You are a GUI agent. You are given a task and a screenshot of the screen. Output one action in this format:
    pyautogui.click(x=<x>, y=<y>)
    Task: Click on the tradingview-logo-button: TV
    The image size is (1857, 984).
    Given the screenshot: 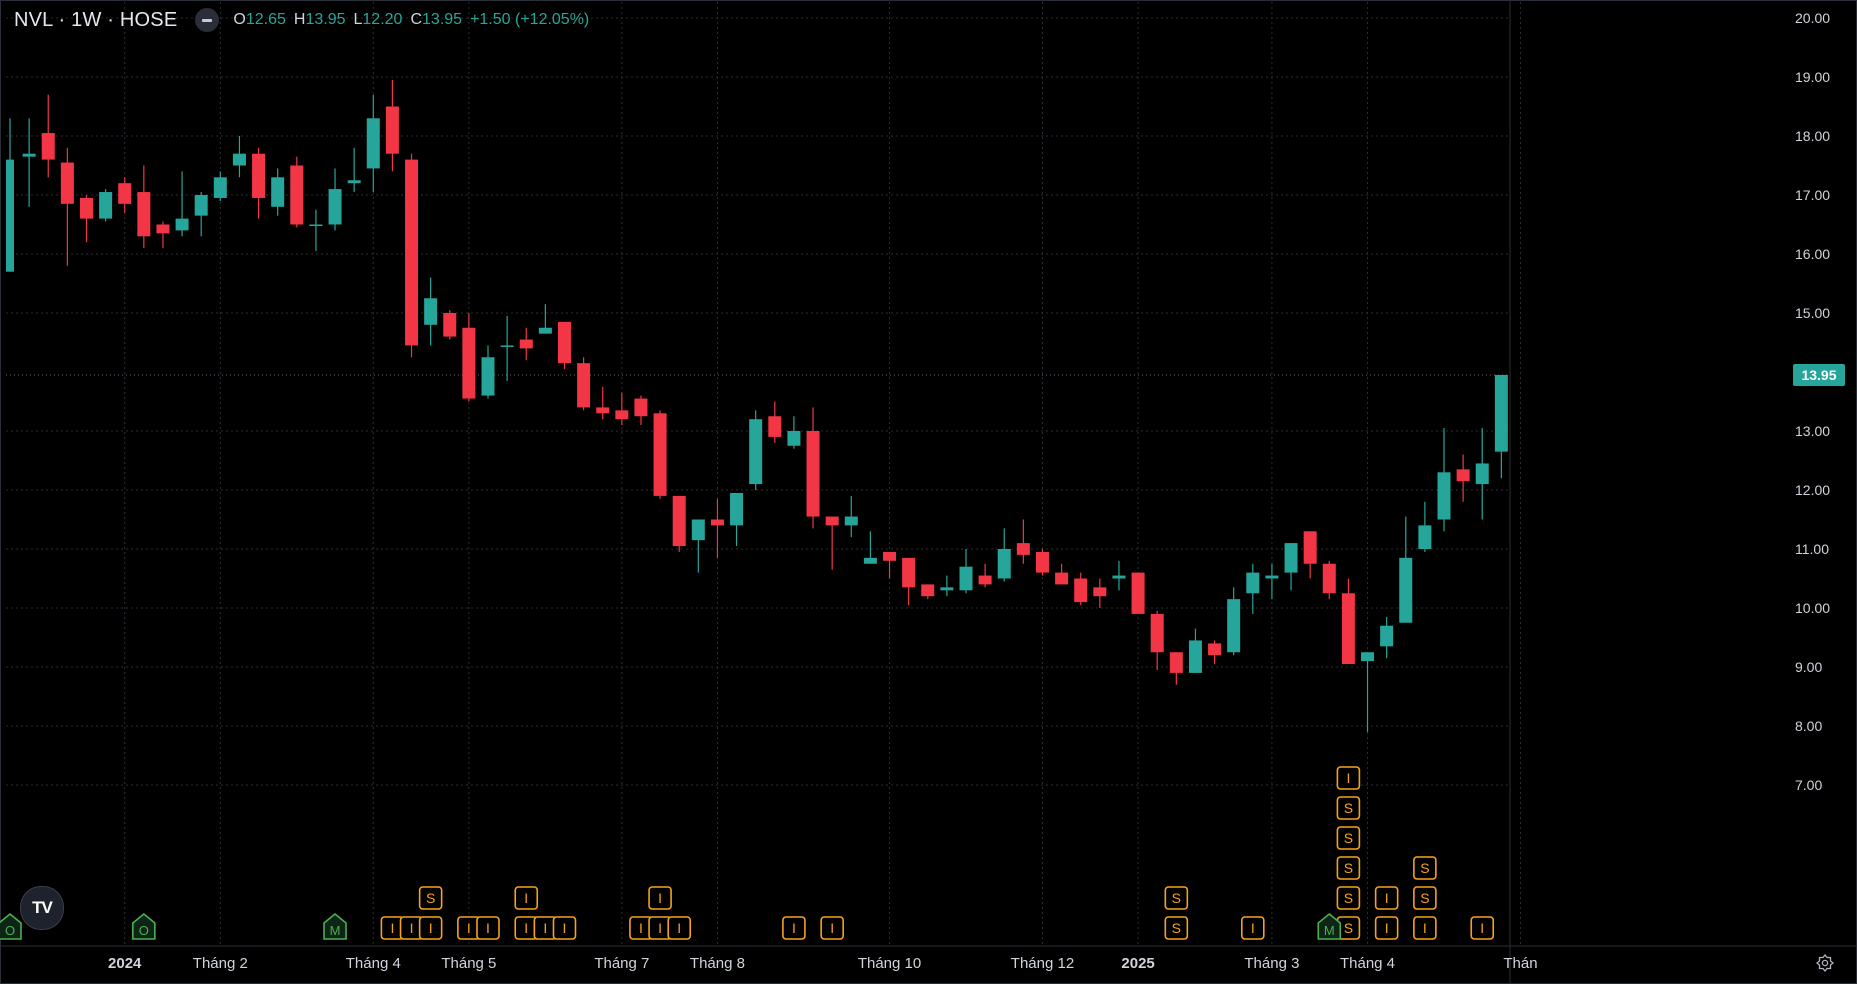 What is the action you would take?
    pyautogui.click(x=42, y=908)
    